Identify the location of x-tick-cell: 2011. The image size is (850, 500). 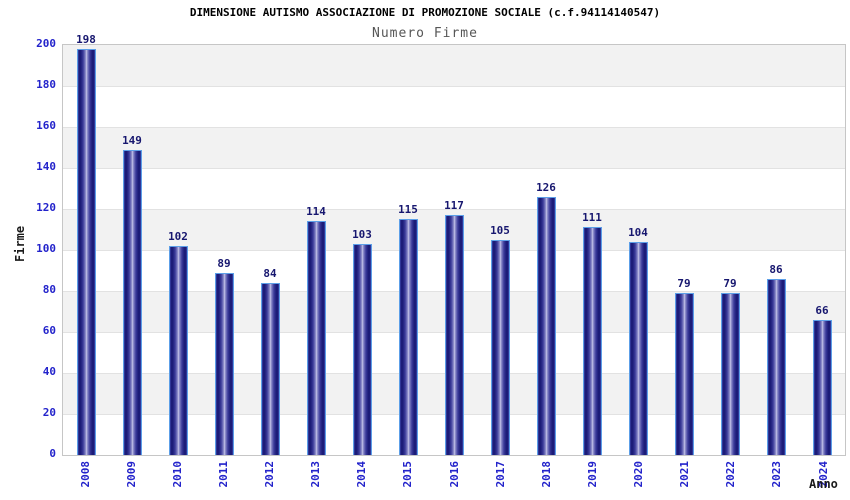
(223, 480).